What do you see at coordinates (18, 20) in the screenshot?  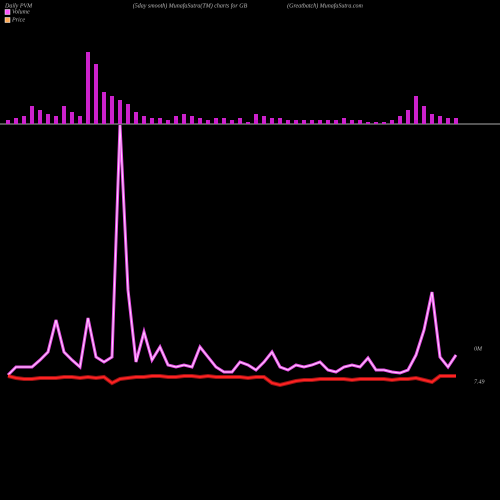 I see `legend-label: Price` at bounding box center [18, 20].